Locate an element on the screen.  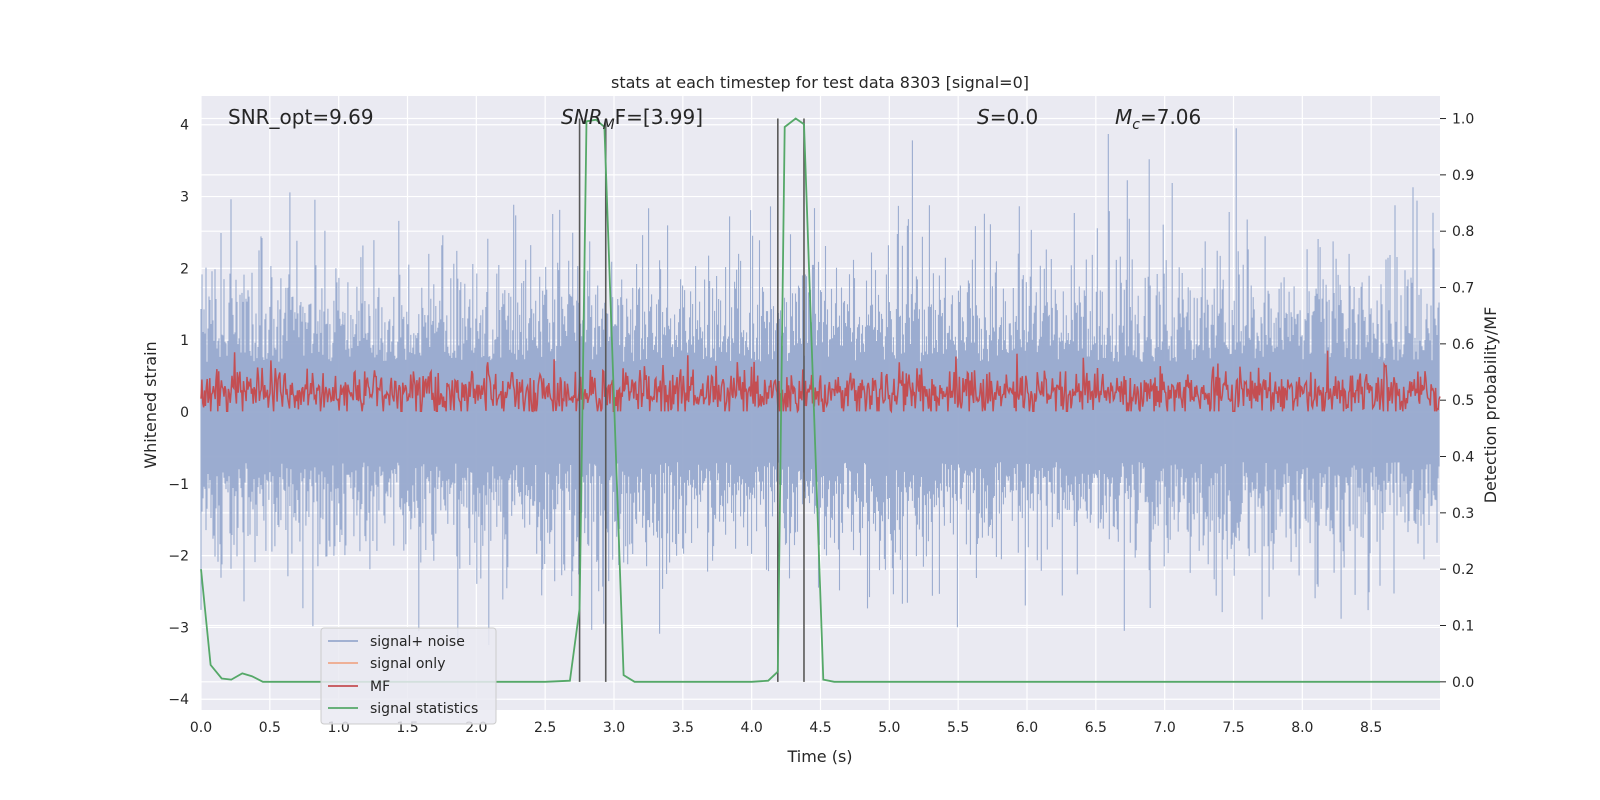
y-tick-label: −1 is located at coordinates (178, 485).